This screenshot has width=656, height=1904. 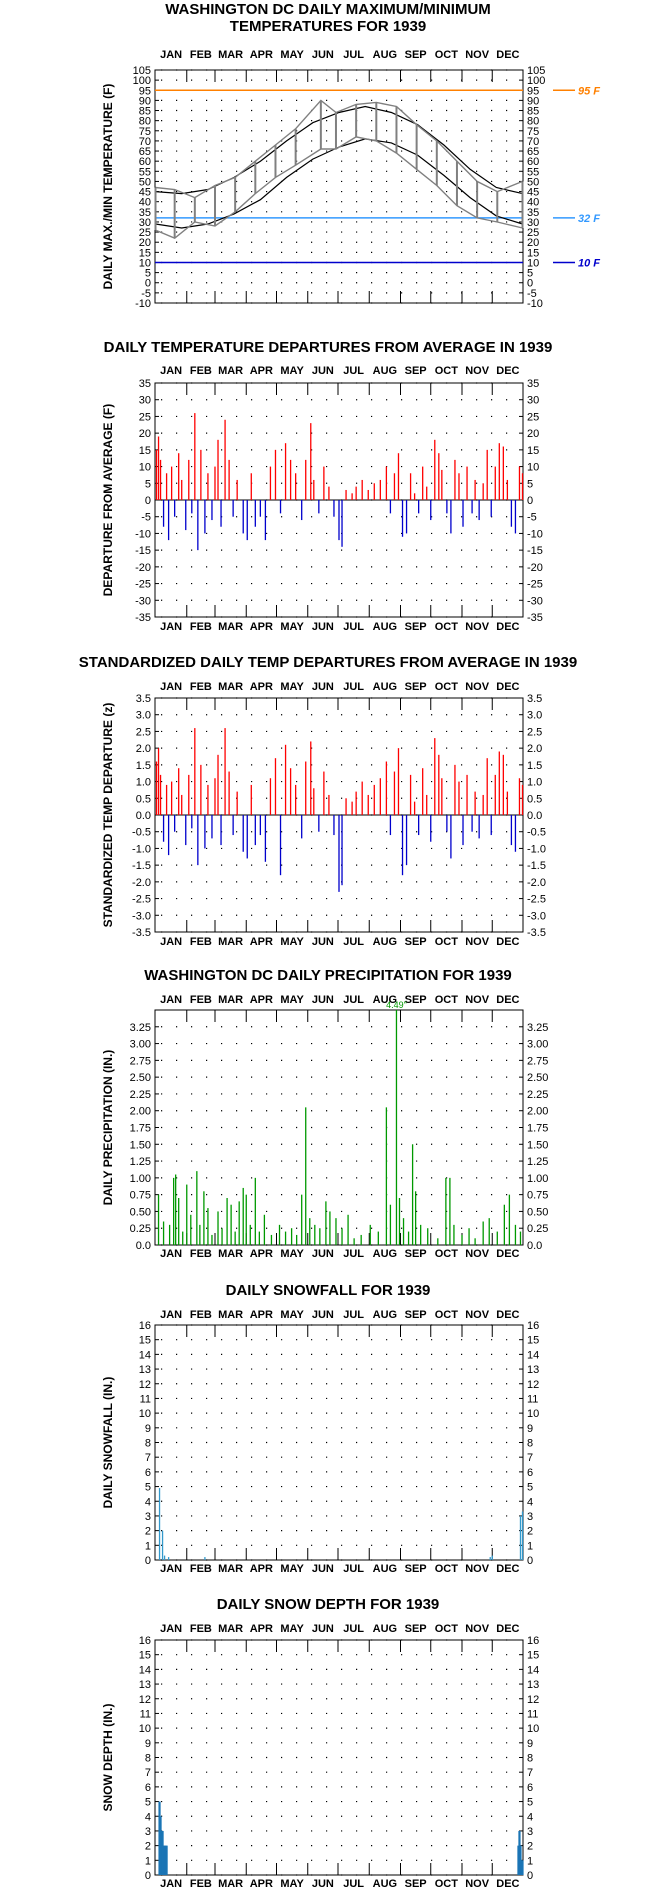 I want to click on month-label-top: DEC, so click(x=507, y=55).